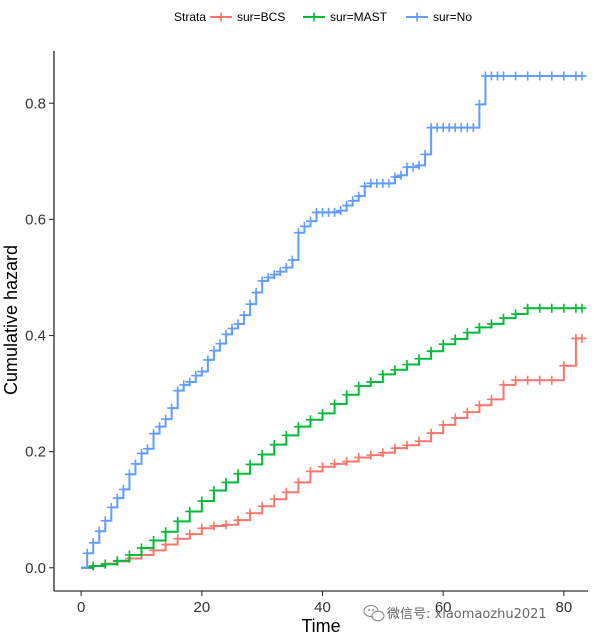  Describe the element at coordinates (467, 614) in the screenshot. I see `watermark-text: 微信号: xiaomaozhu2021` at that location.